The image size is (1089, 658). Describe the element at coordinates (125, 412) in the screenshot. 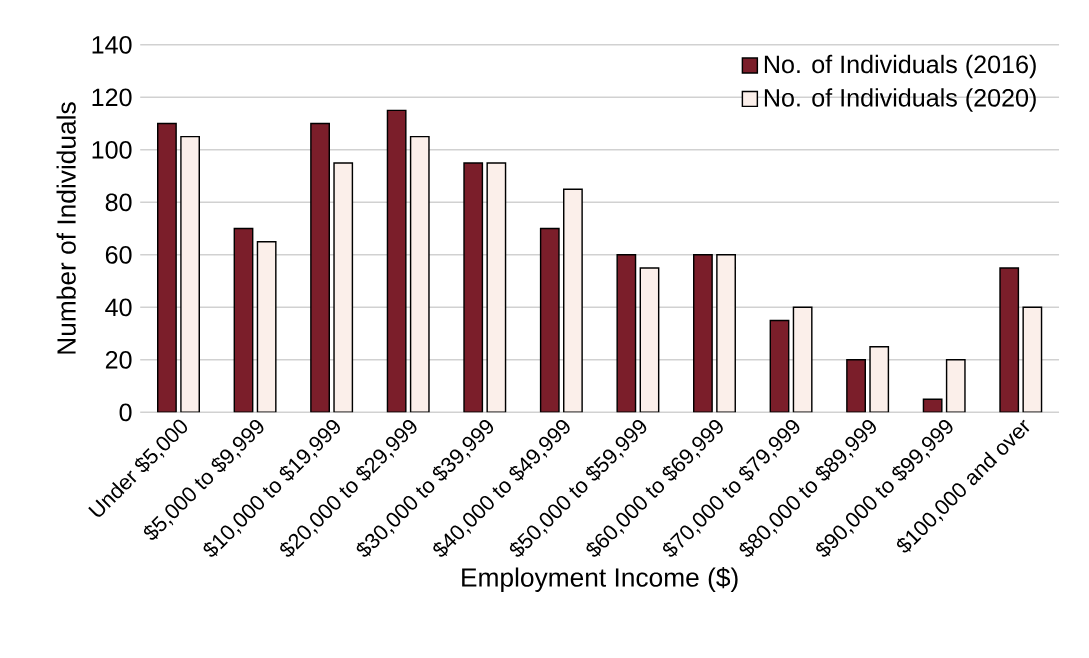

I see `y-tick-label: 0` at that location.